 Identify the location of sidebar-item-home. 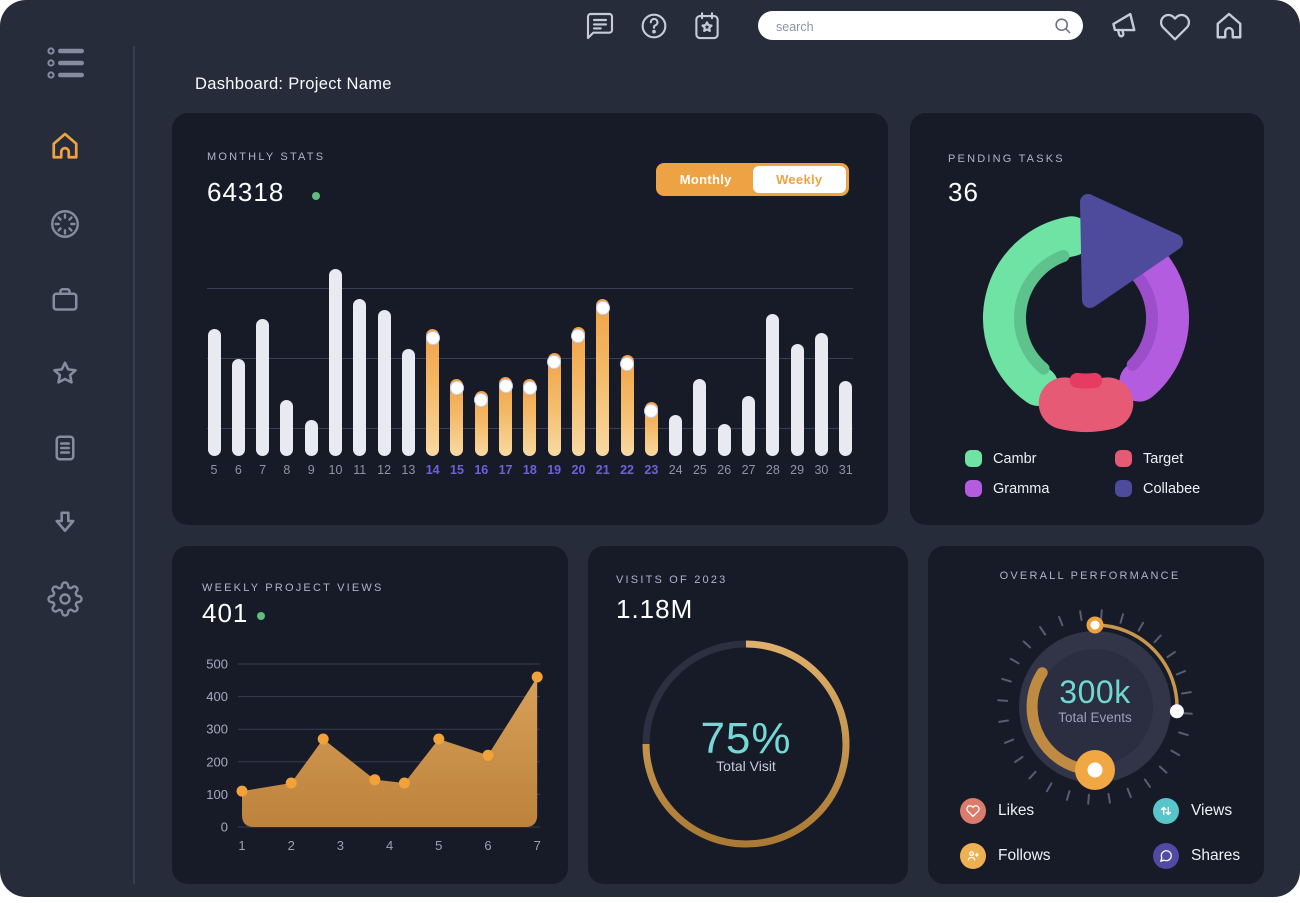
(65, 146).